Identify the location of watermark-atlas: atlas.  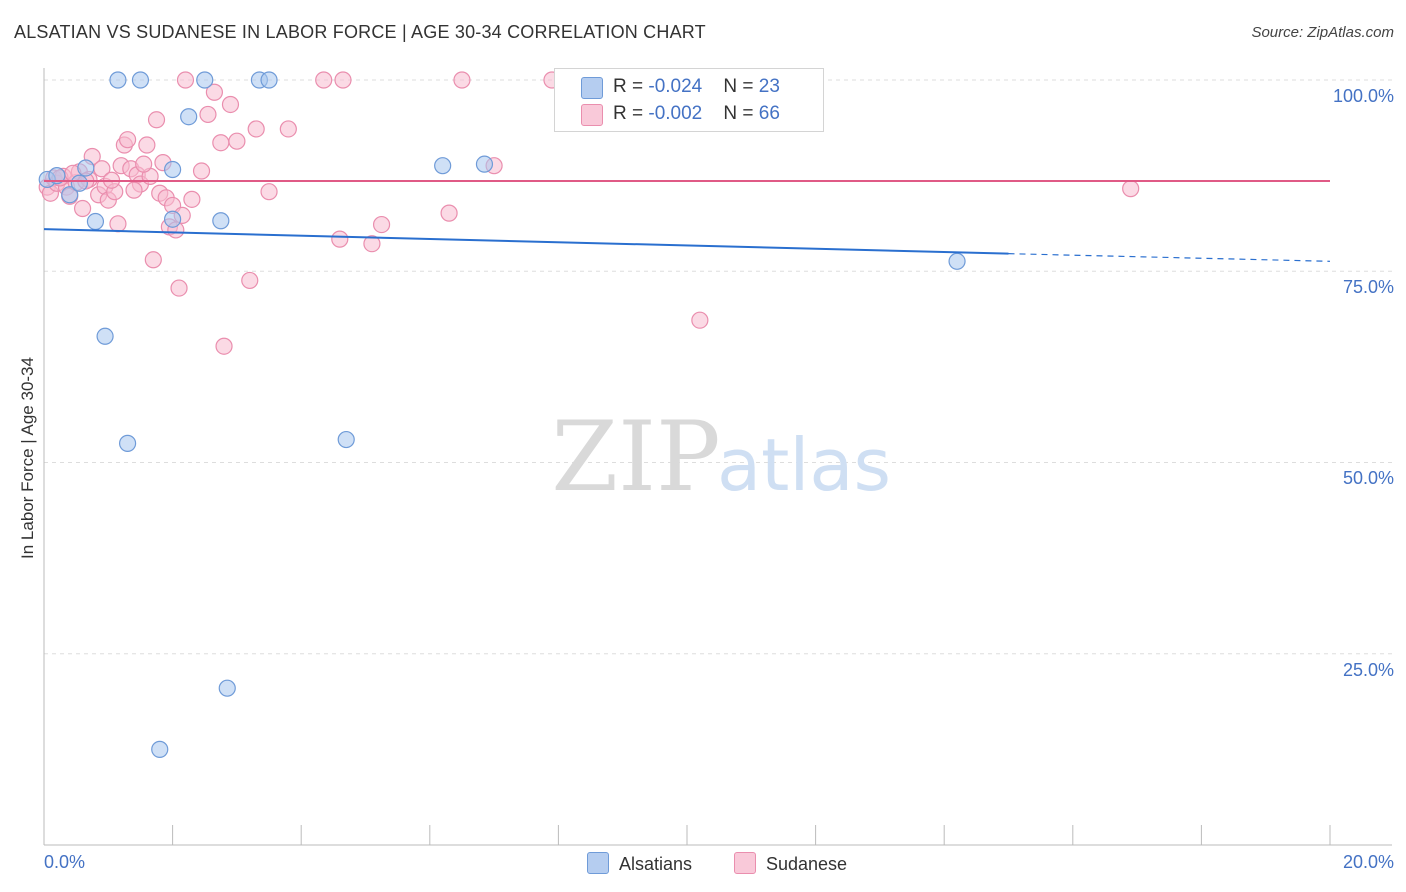
(804, 465).